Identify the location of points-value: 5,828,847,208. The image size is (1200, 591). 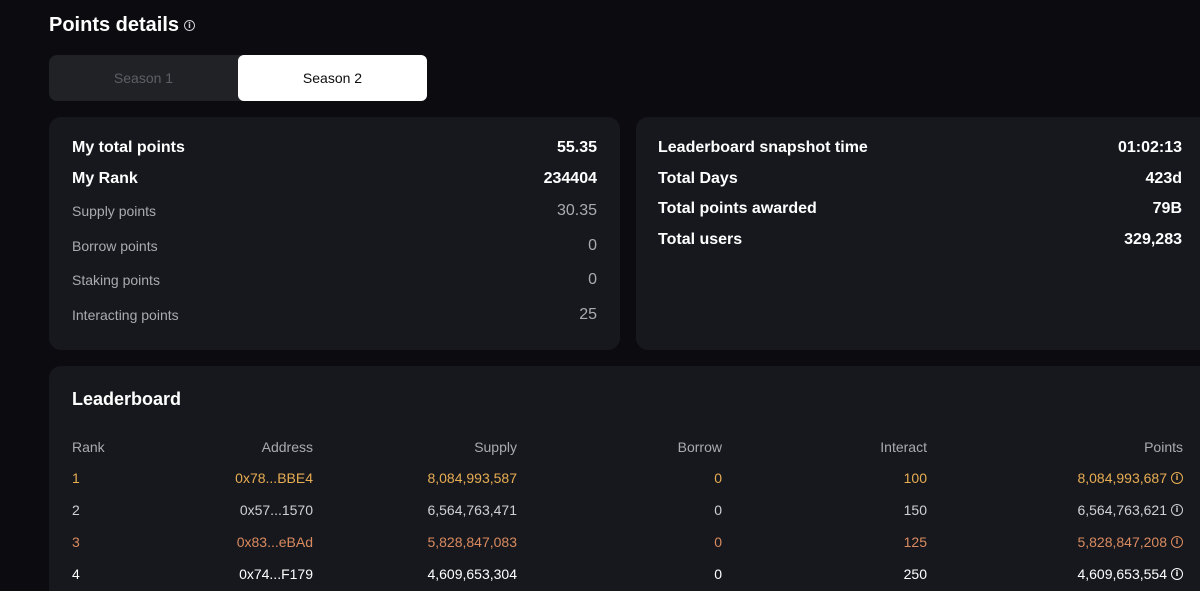
(1122, 542).